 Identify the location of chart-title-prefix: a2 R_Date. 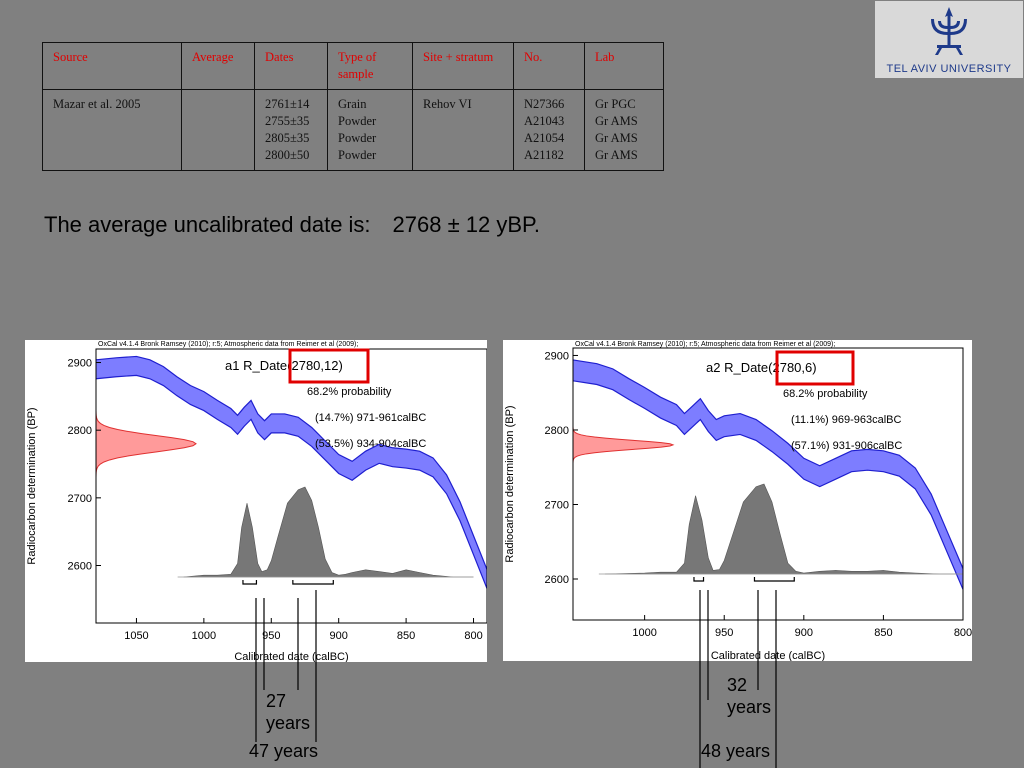
(737, 367).